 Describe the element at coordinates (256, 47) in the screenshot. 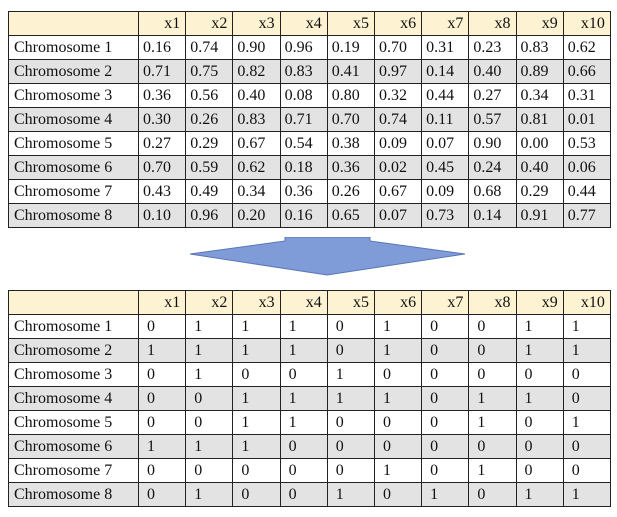

I see `table-cell: 0.90` at that location.